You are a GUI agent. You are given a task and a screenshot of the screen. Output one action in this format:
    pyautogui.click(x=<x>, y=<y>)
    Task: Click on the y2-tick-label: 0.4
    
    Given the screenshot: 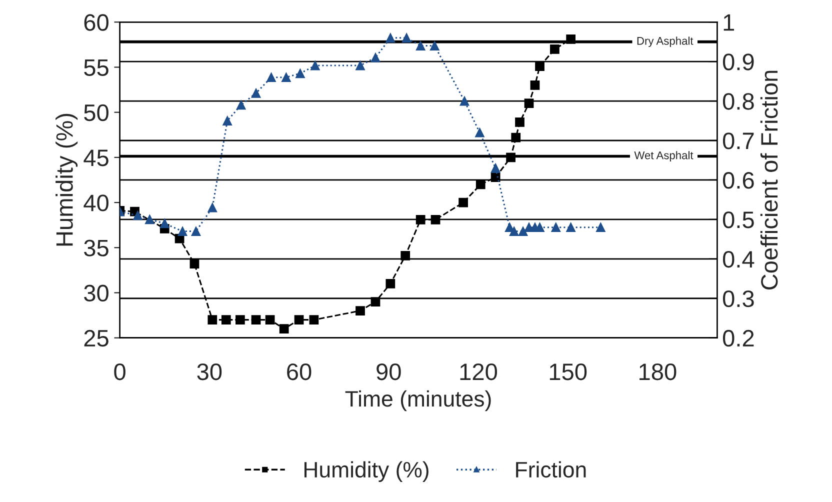 What is the action you would take?
    pyautogui.click(x=738, y=259)
    